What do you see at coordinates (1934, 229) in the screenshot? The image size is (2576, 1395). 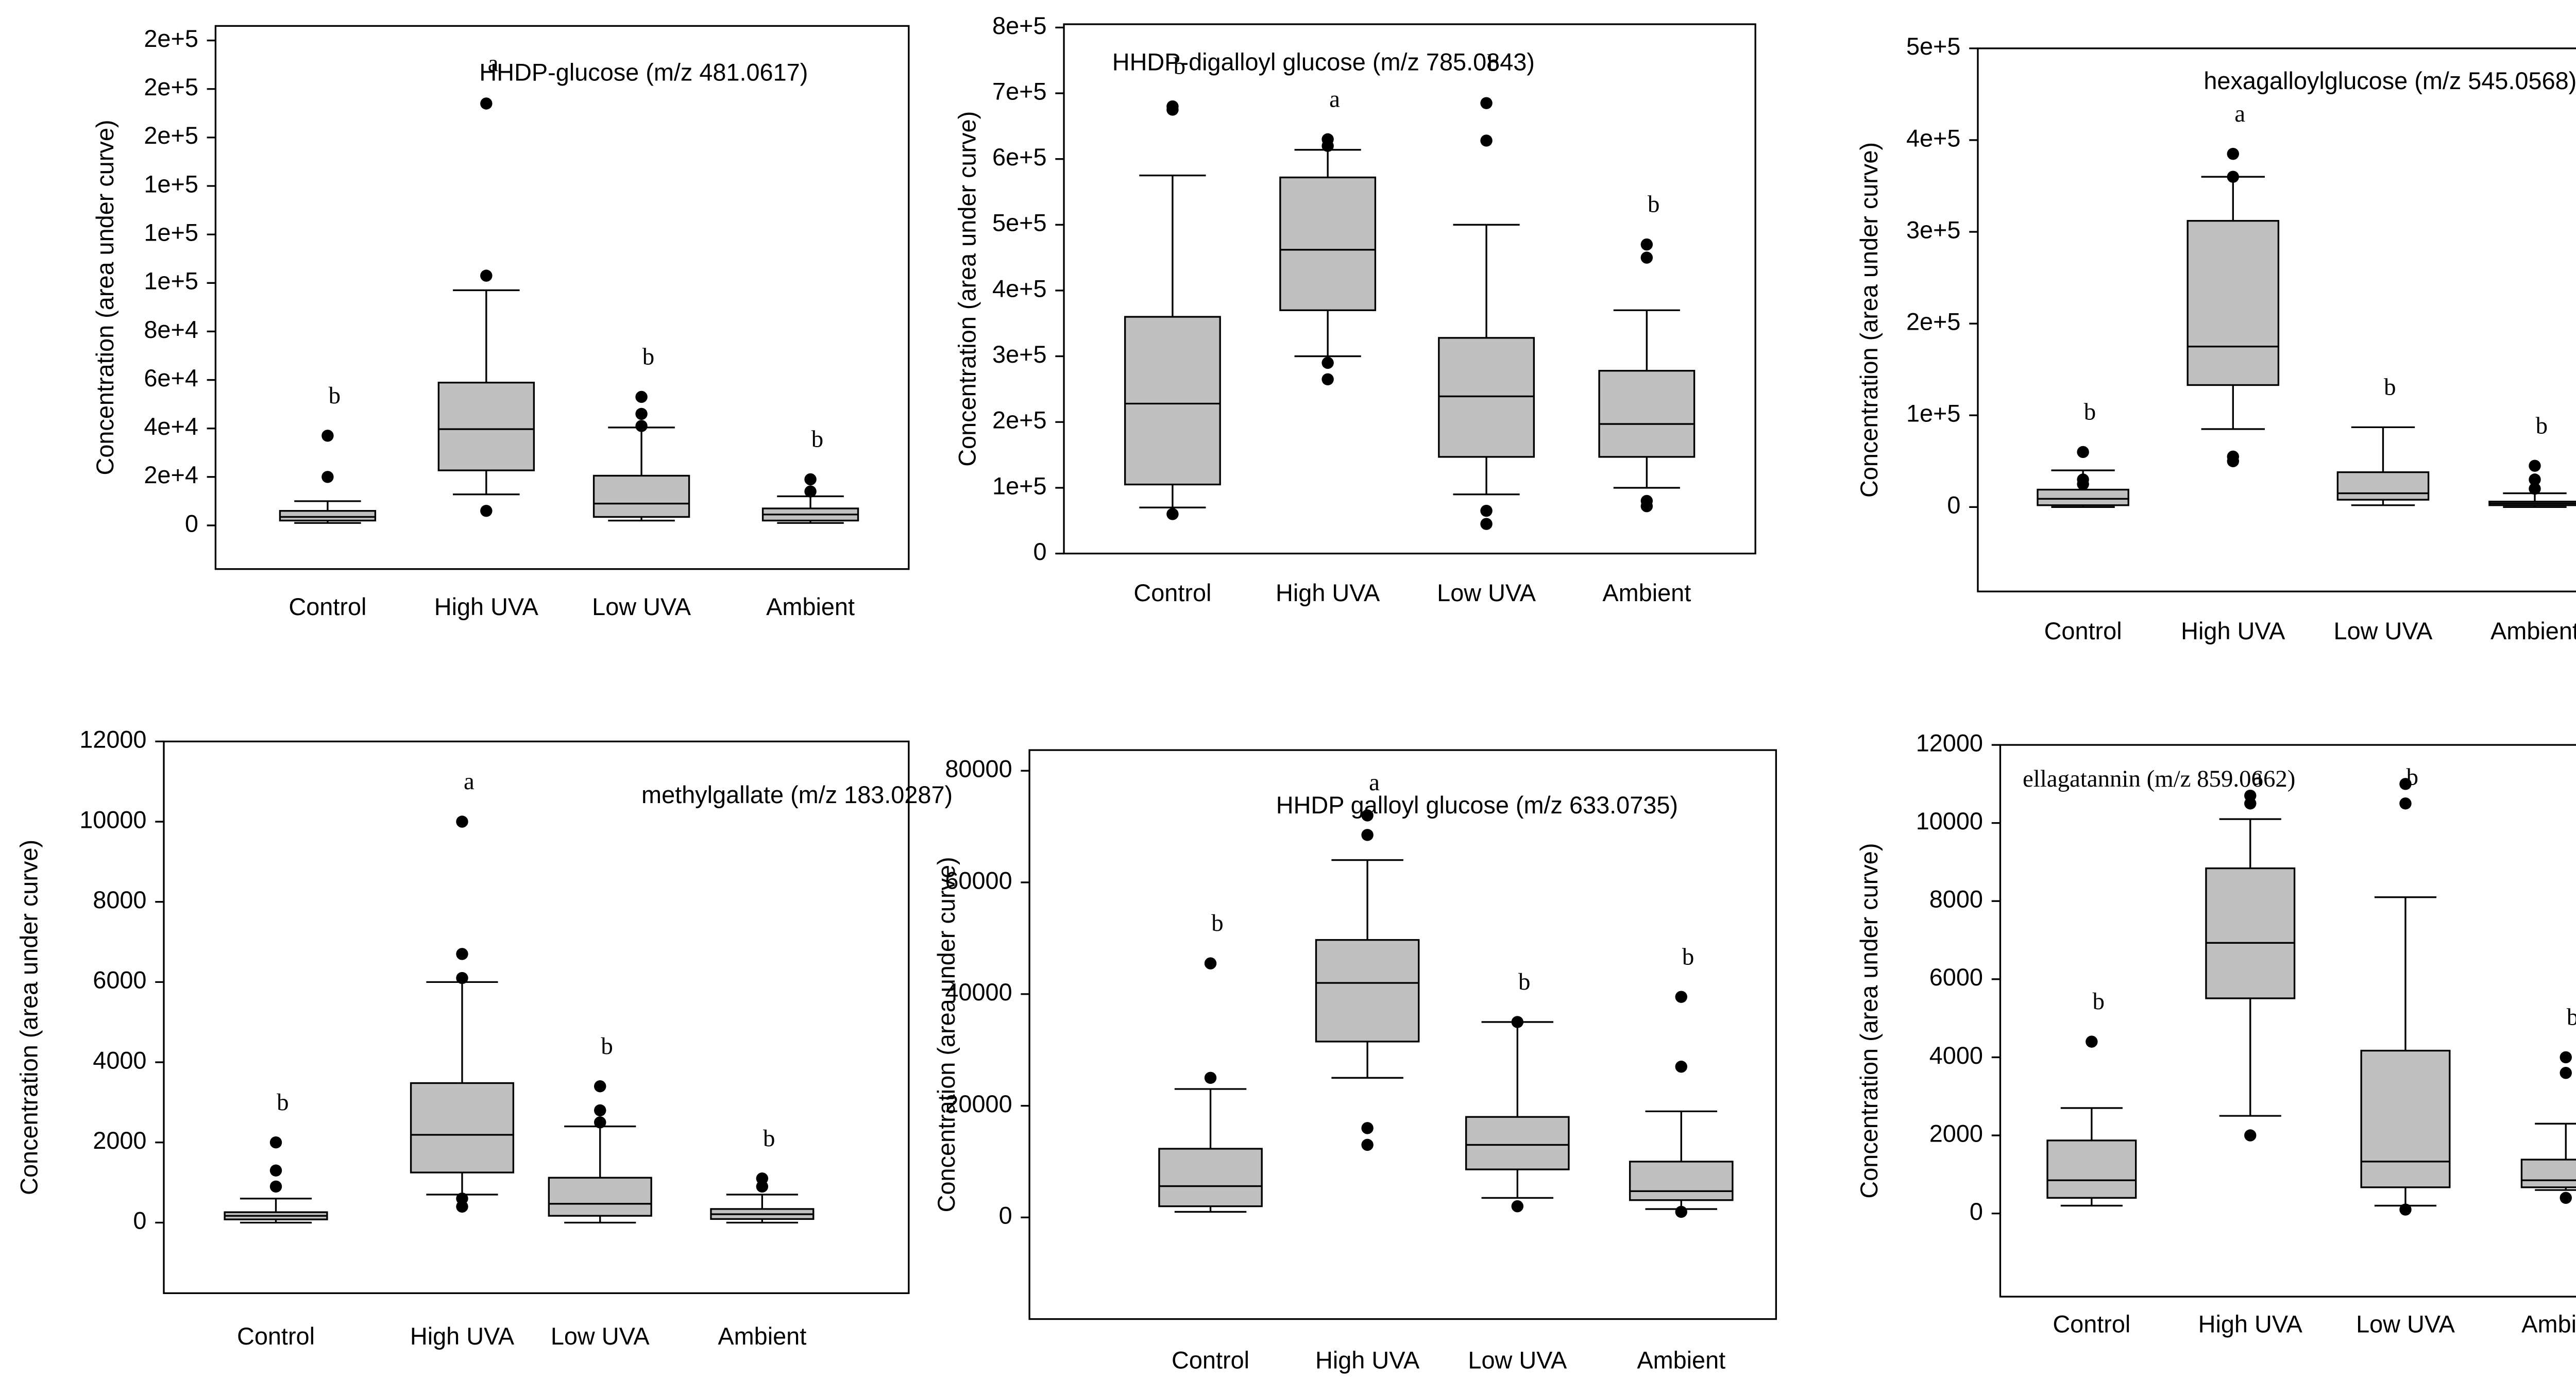 I see `y-tick-label: 3e+5` at bounding box center [1934, 229].